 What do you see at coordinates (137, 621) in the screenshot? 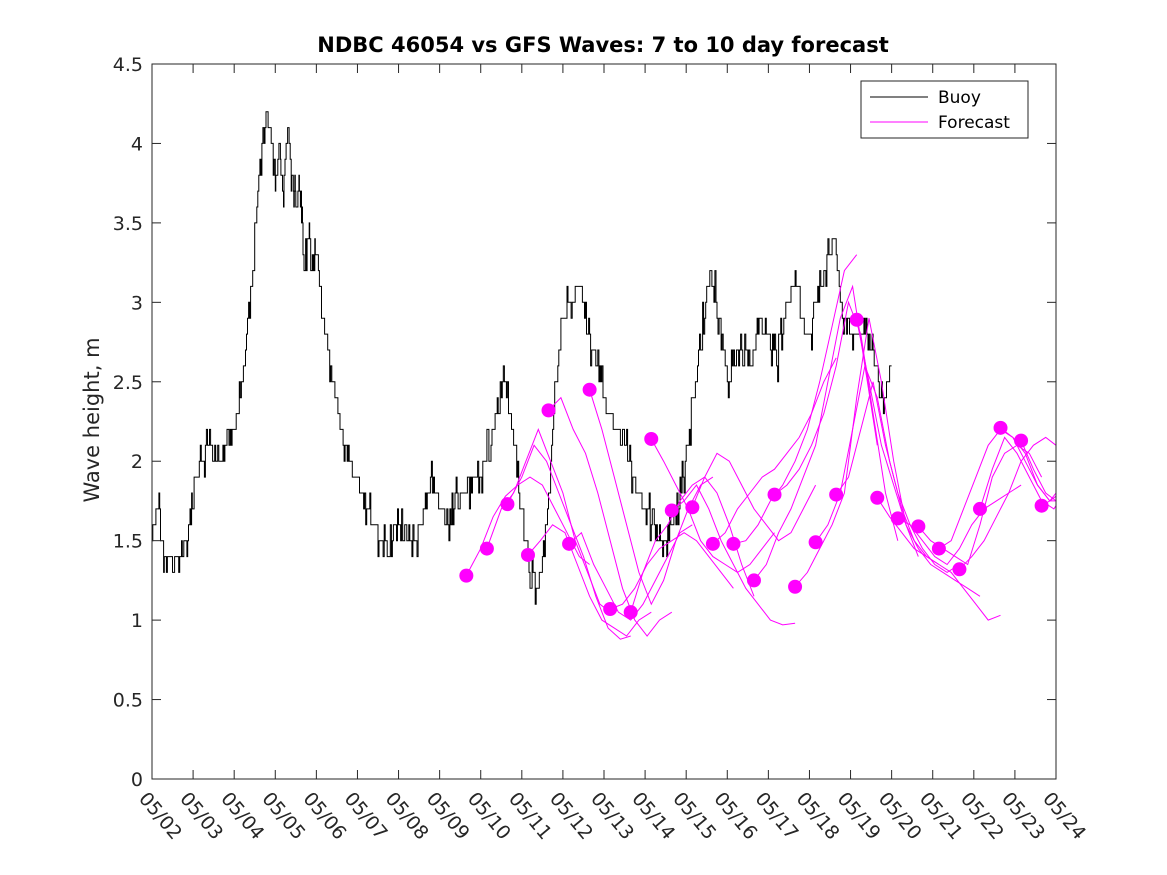
I see `y-tick-label: 1` at bounding box center [137, 621].